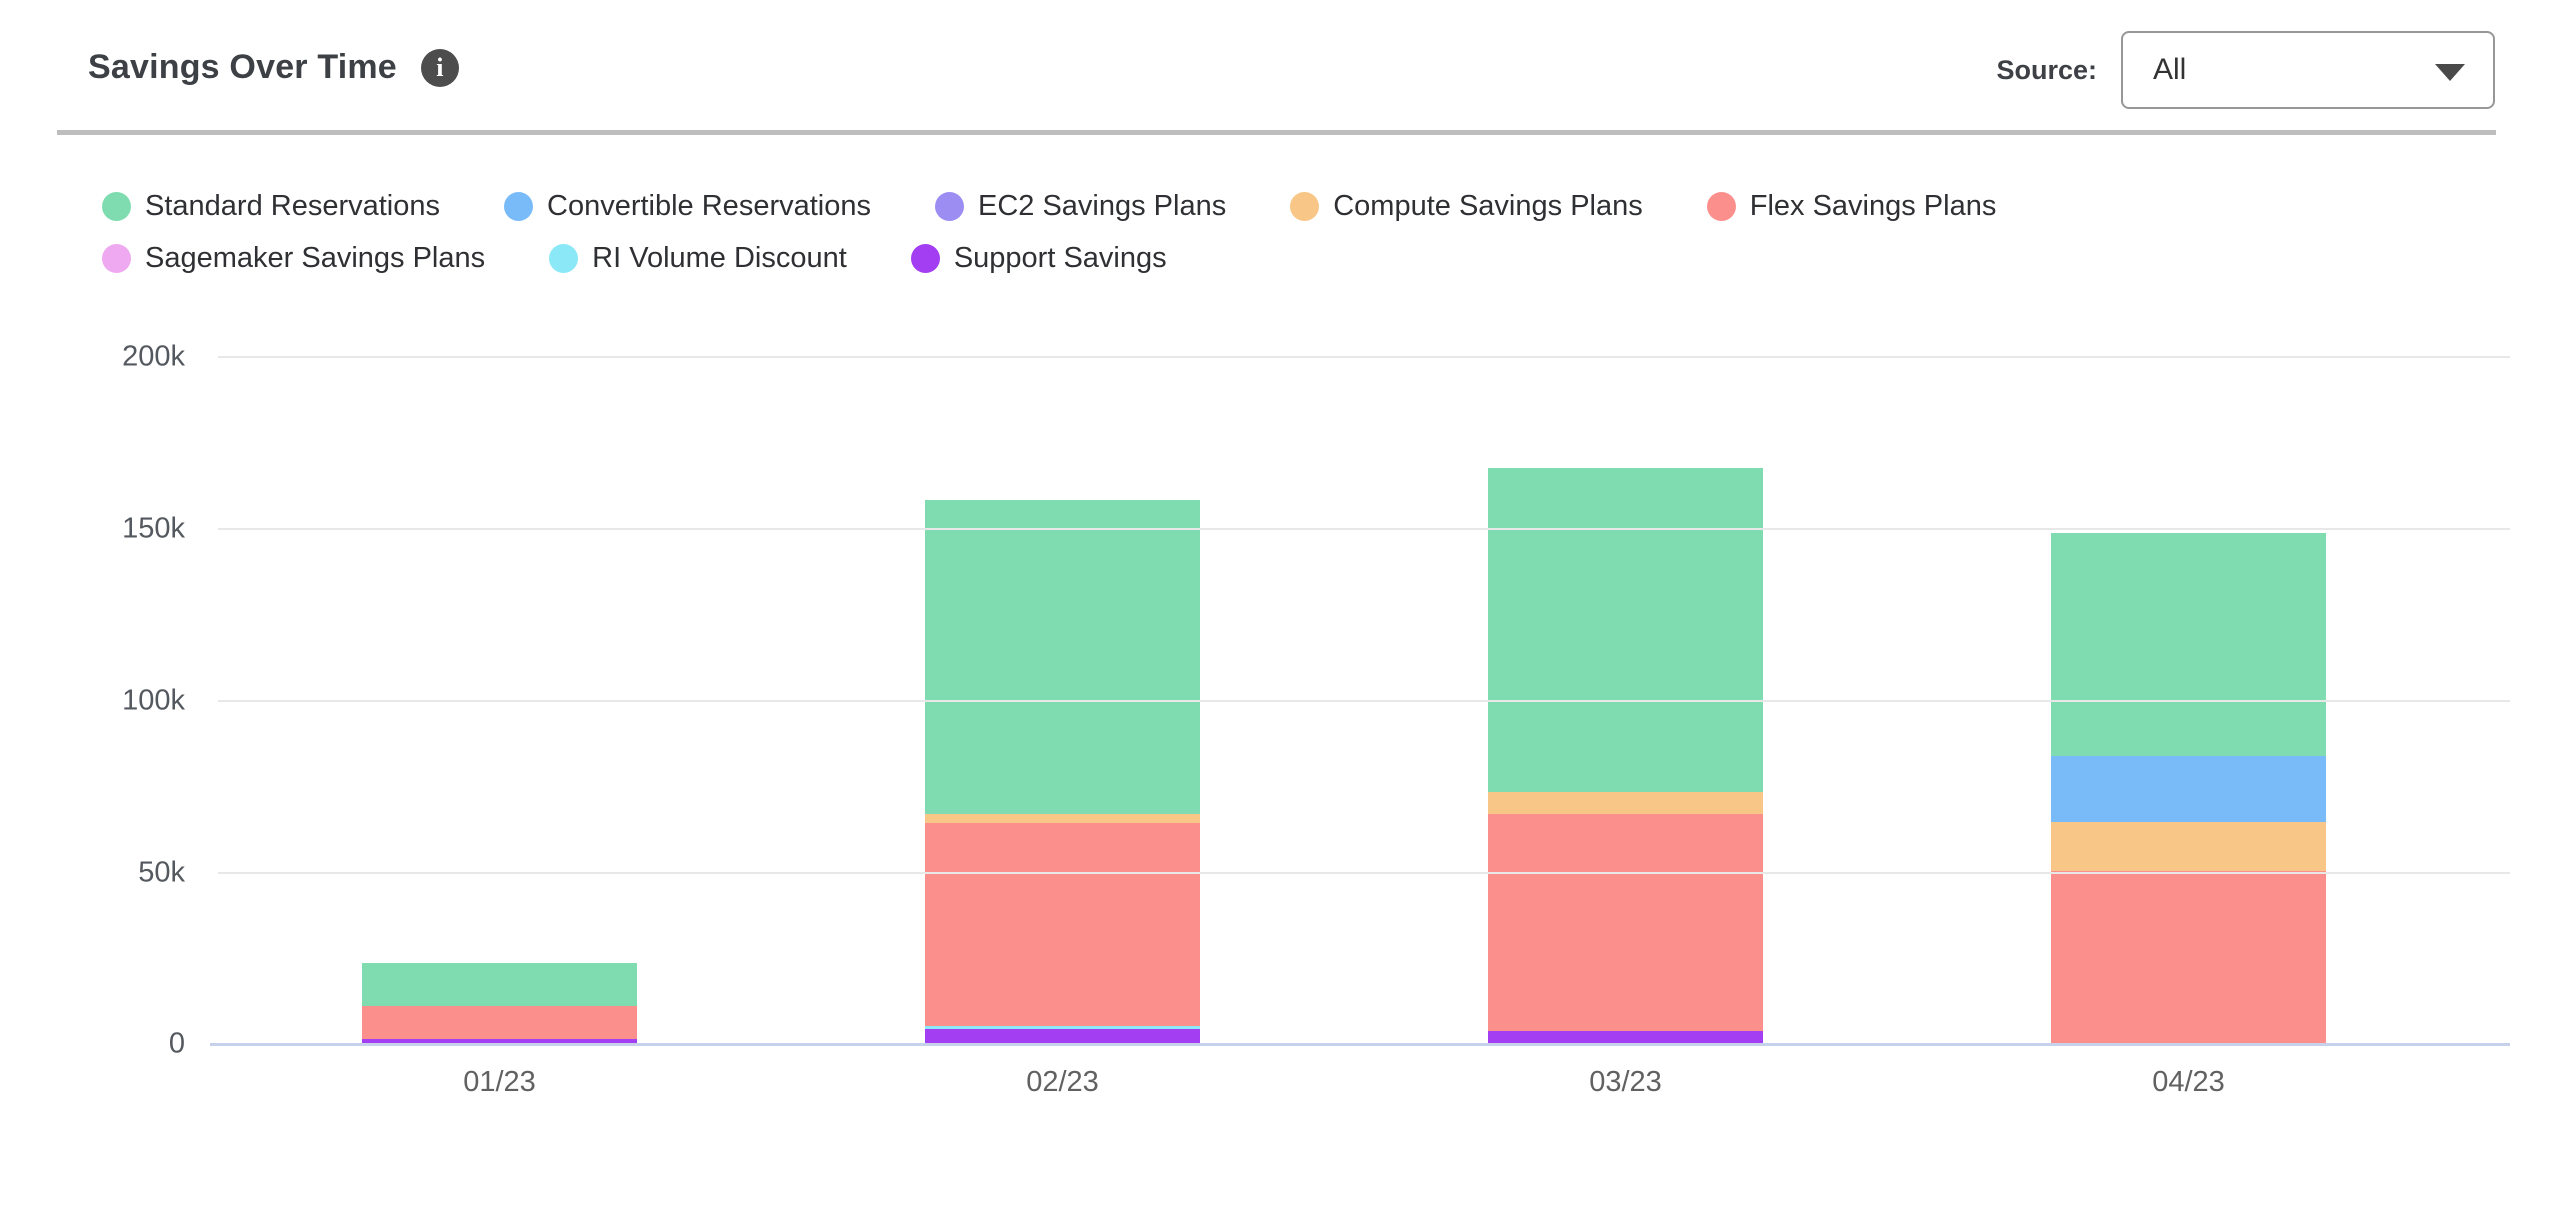 This screenshot has width=2562, height=1222. What do you see at coordinates (709, 205) in the screenshot?
I see `legend-label: Convertible Reservations` at bounding box center [709, 205].